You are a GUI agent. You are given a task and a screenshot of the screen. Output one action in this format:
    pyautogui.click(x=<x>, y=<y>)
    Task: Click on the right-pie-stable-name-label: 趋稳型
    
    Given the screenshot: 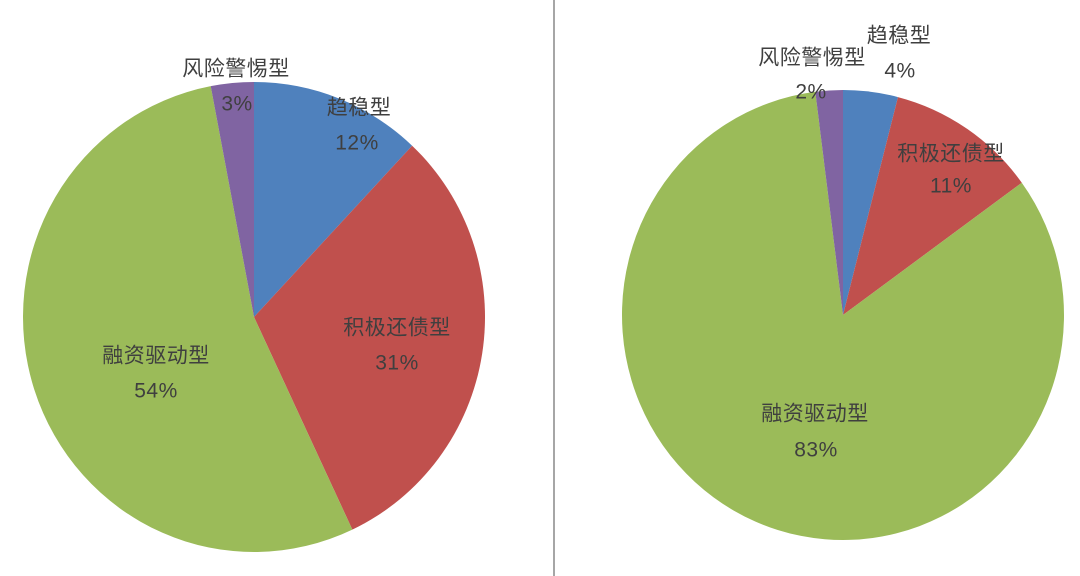 What is the action you would take?
    pyautogui.click(x=899, y=36)
    